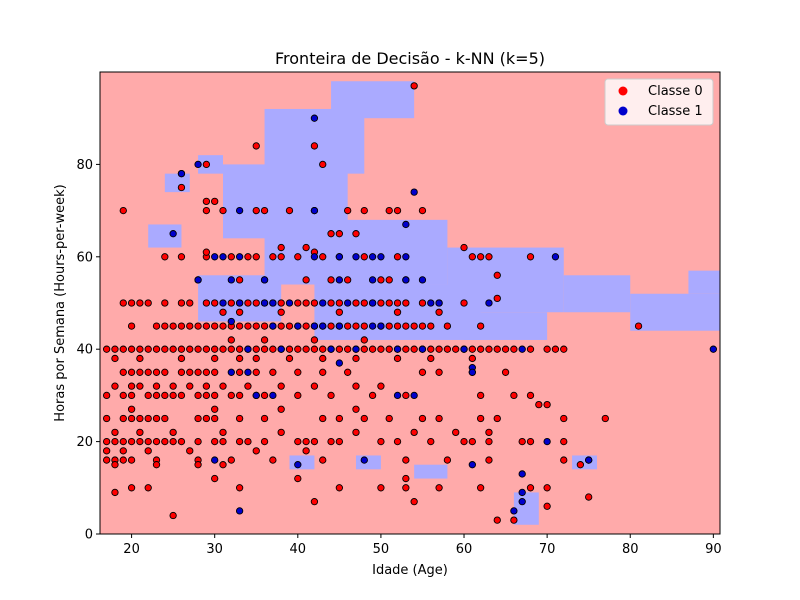  Describe the element at coordinates (88, 350) in the screenshot. I see `y-axis: 0 20 40 60 80` at that location.